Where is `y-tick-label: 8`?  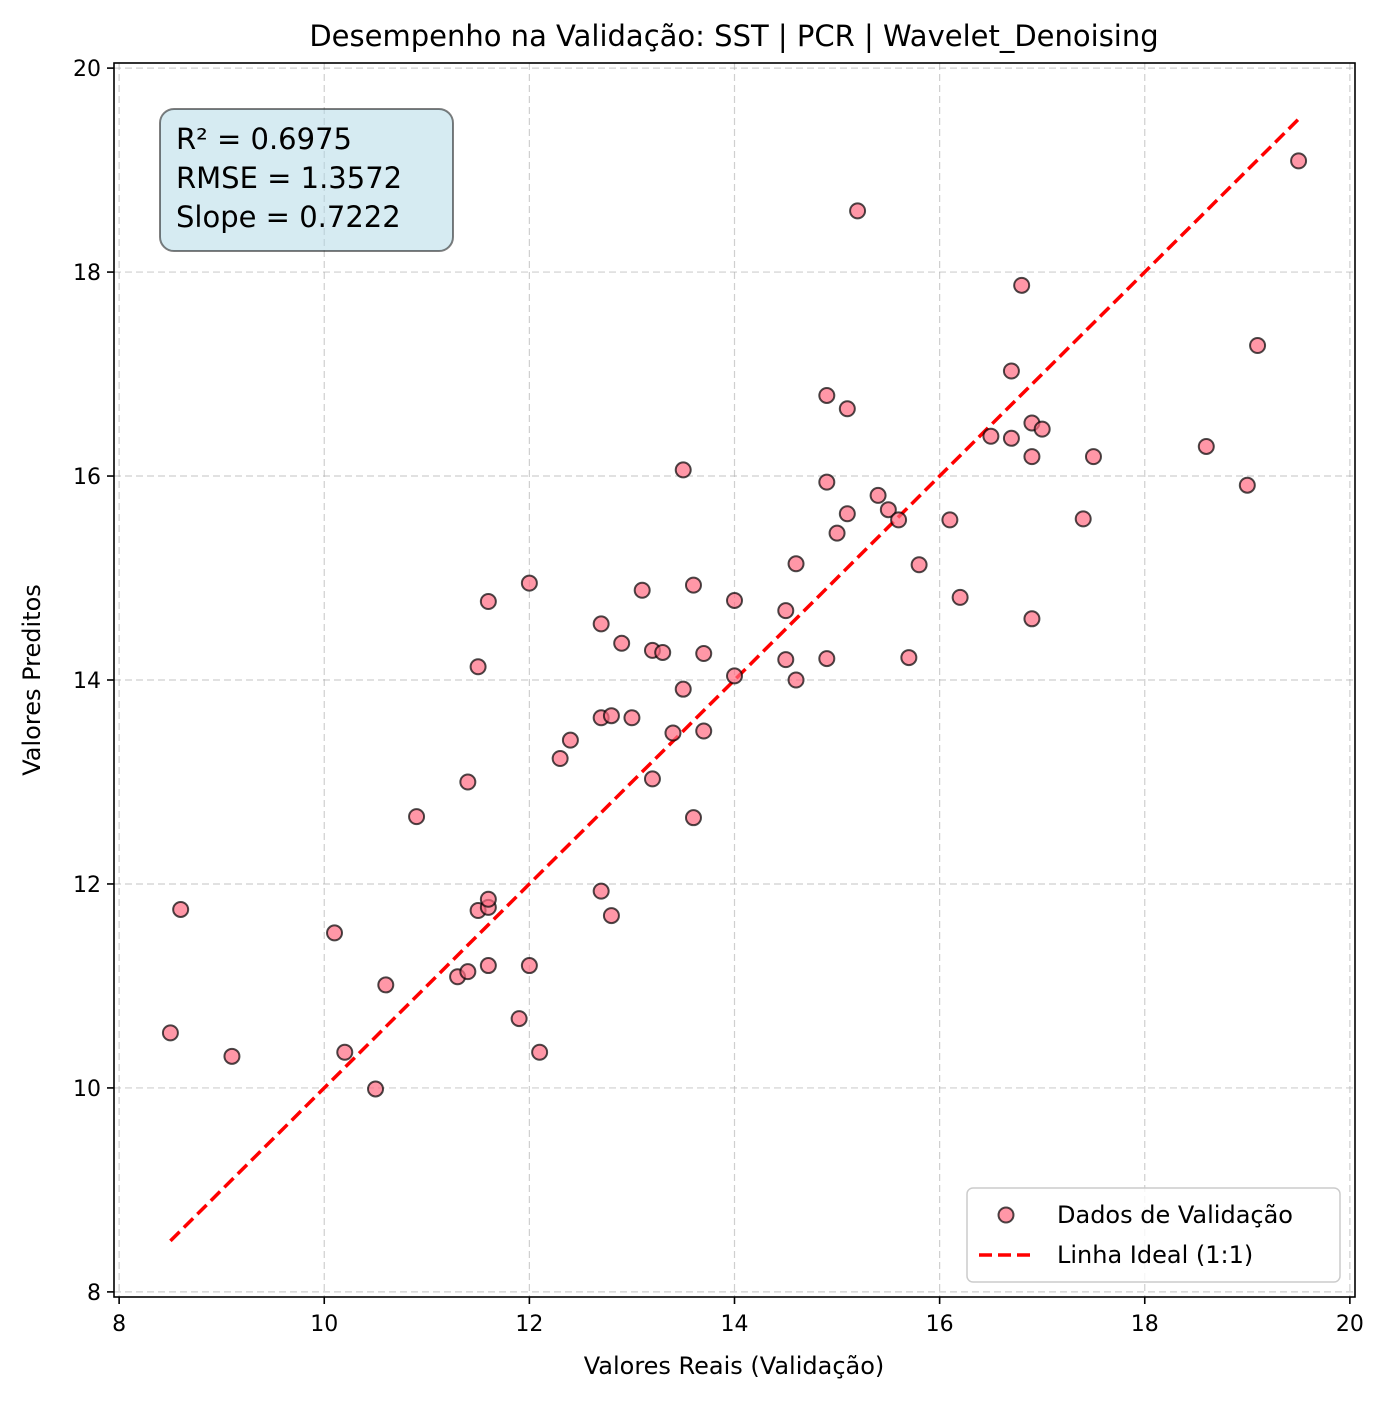
y-tick-label: 8 is located at coordinates (94, 1293).